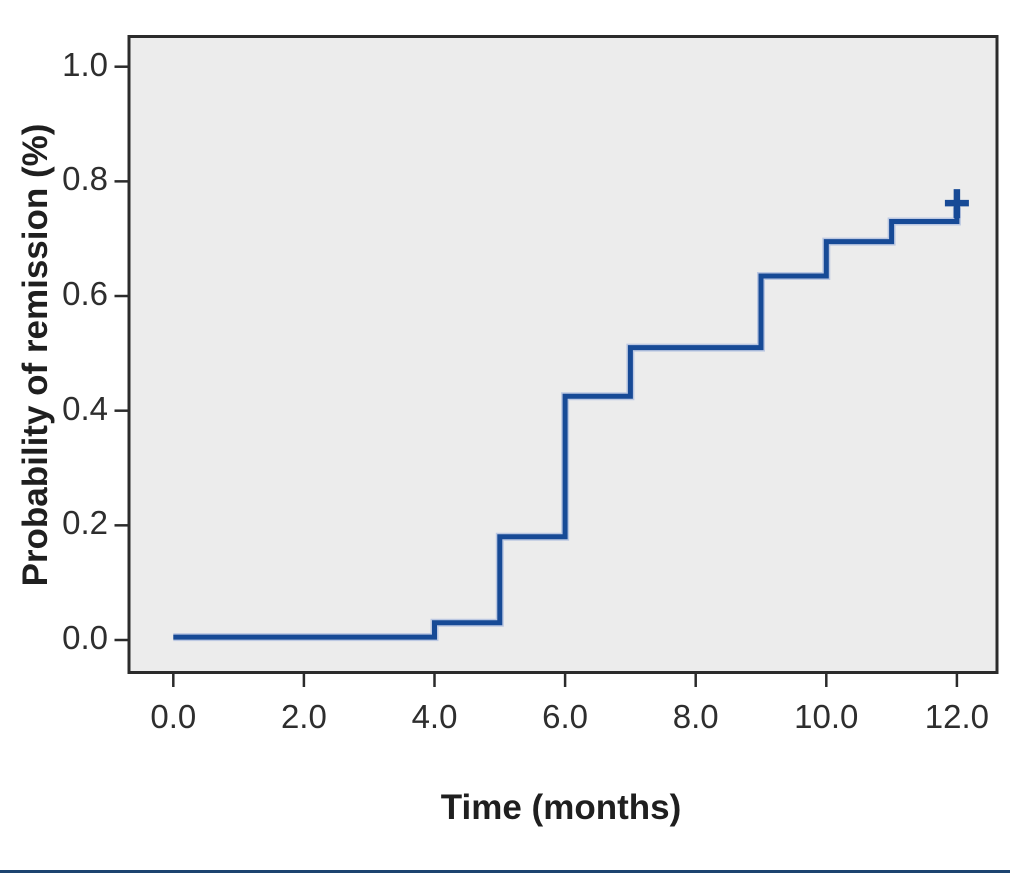 This screenshot has width=1010, height=876. What do you see at coordinates (85, 637) in the screenshot?
I see `y-tick-label: 0.0` at bounding box center [85, 637].